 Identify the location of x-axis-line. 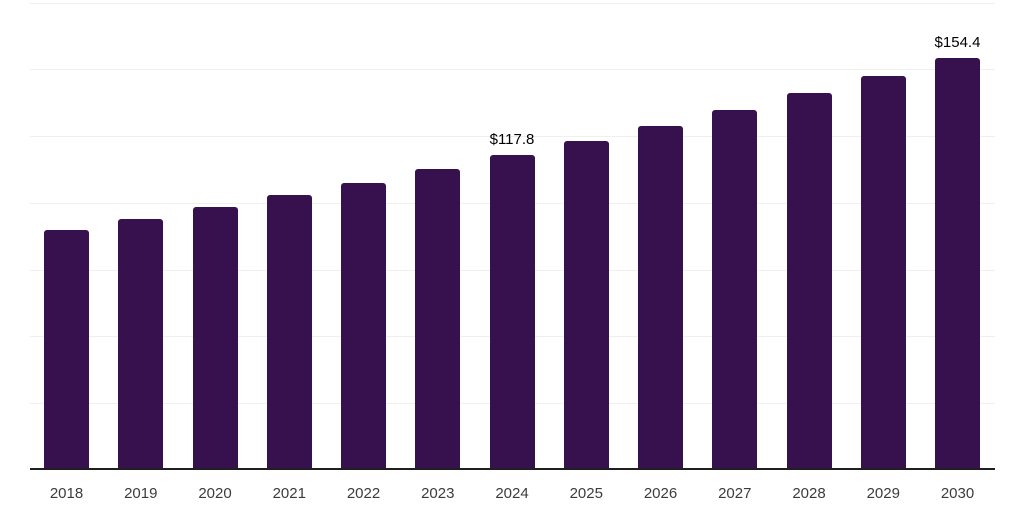
(512, 469).